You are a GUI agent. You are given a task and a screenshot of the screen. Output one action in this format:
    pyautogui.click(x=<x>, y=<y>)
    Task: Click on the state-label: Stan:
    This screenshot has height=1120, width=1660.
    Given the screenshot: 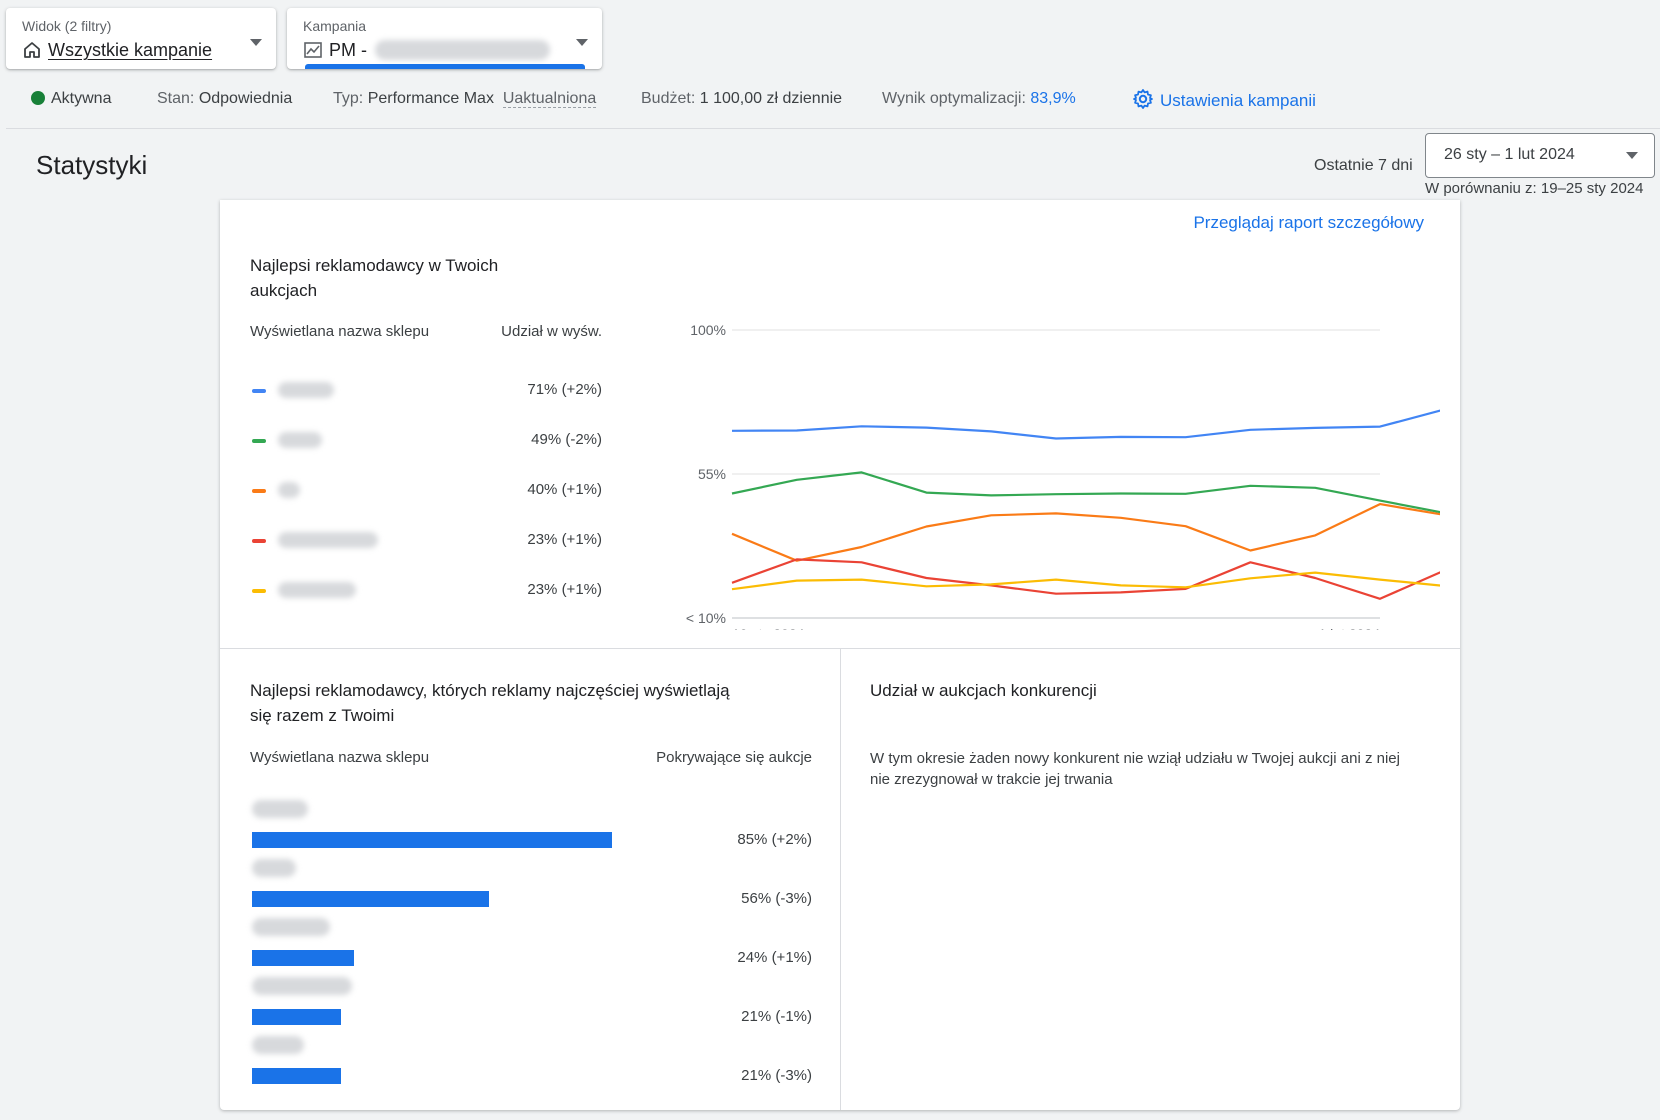 What is the action you would take?
    pyautogui.click(x=176, y=98)
    